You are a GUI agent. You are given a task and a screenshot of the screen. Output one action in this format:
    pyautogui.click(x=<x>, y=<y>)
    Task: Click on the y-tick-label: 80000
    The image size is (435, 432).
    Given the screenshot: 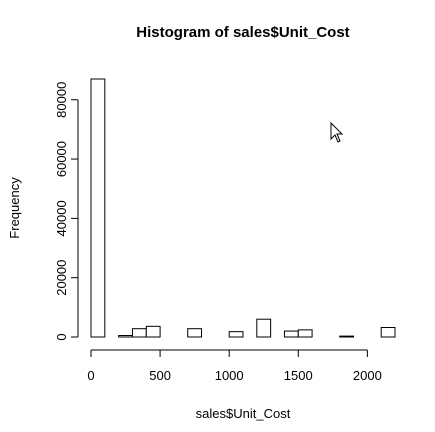 What is the action you would take?
    pyautogui.click(x=61, y=100)
    